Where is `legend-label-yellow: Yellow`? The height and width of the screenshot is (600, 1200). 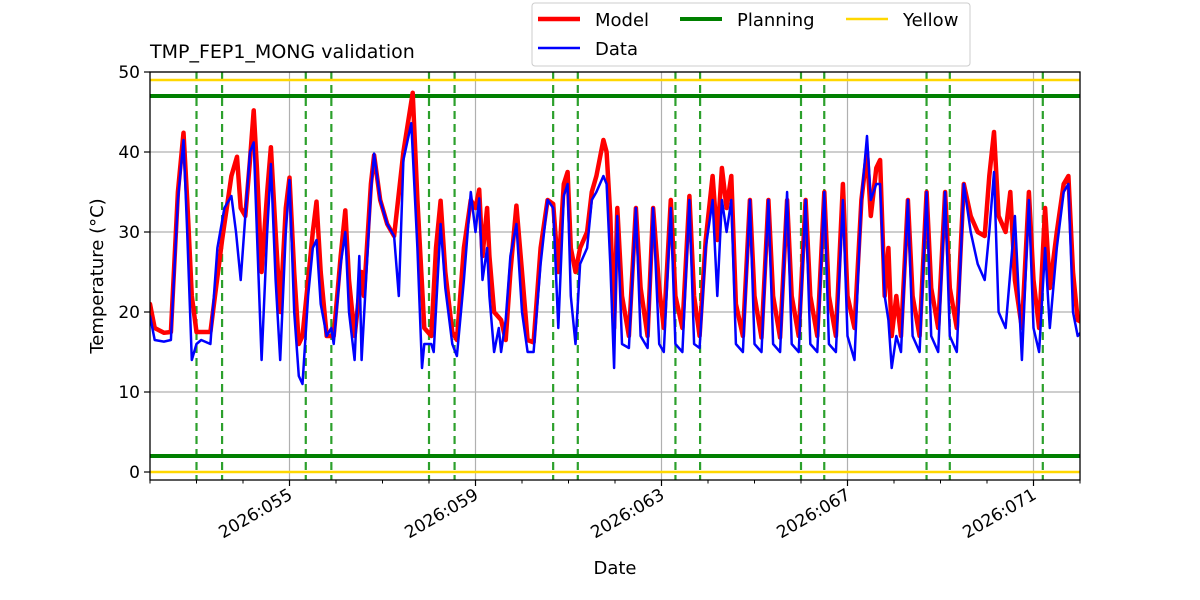
legend-label-yellow: Yellow is located at coordinates (930, 20).